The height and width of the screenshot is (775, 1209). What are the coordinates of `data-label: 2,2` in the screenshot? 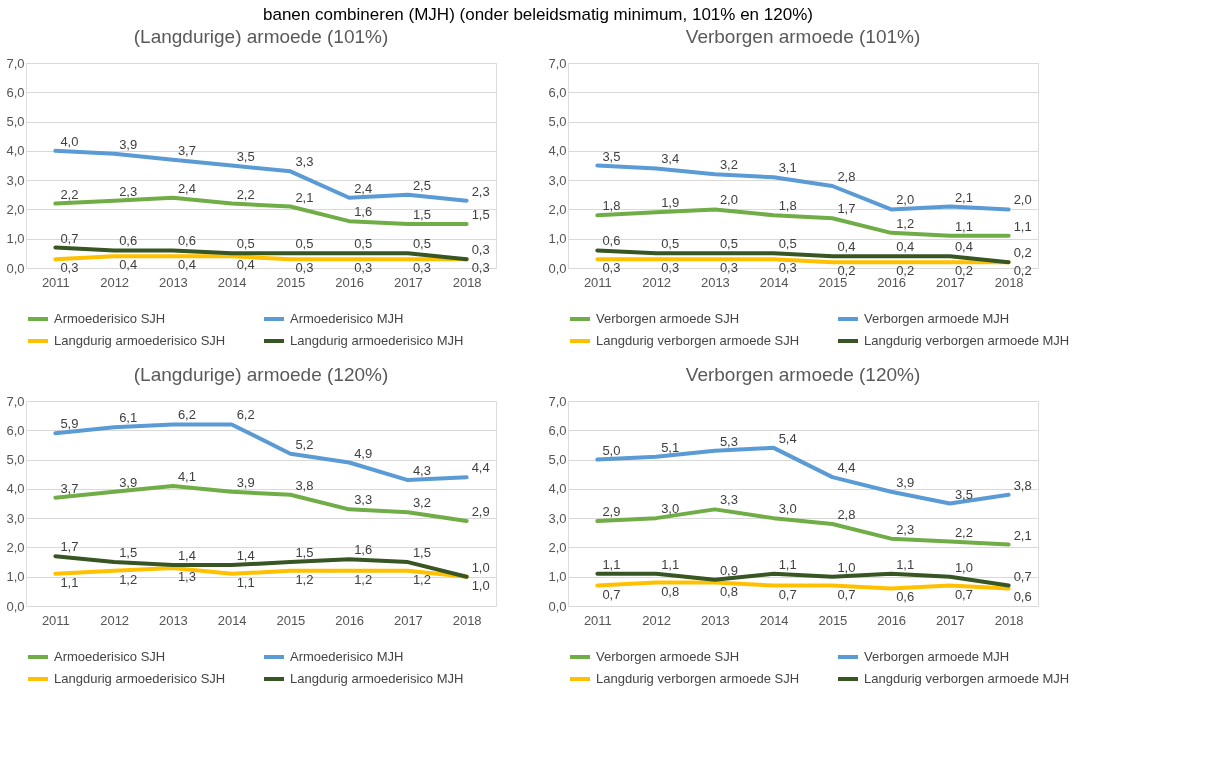 It's located at (69, 194).